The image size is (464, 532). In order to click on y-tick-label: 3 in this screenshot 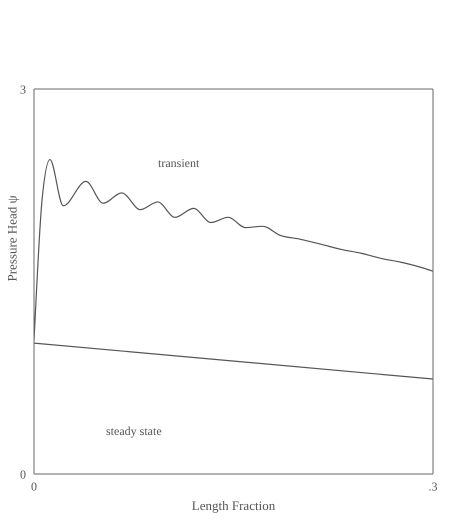, I will do `click(23, 89)`.